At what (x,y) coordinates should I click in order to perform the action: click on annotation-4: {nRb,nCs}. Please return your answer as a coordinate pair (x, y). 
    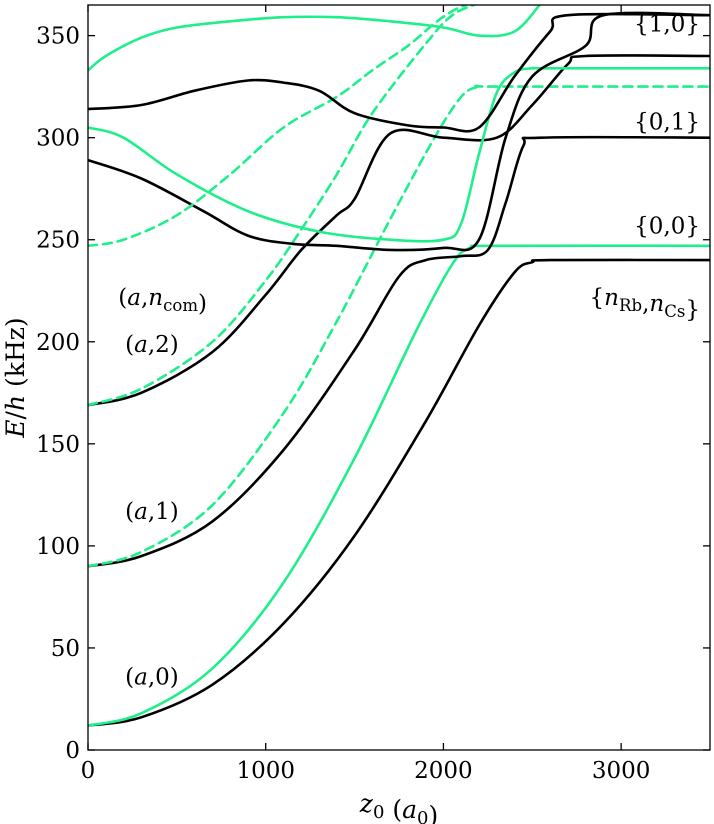
    Looking at the image, I should click on (645, 304).